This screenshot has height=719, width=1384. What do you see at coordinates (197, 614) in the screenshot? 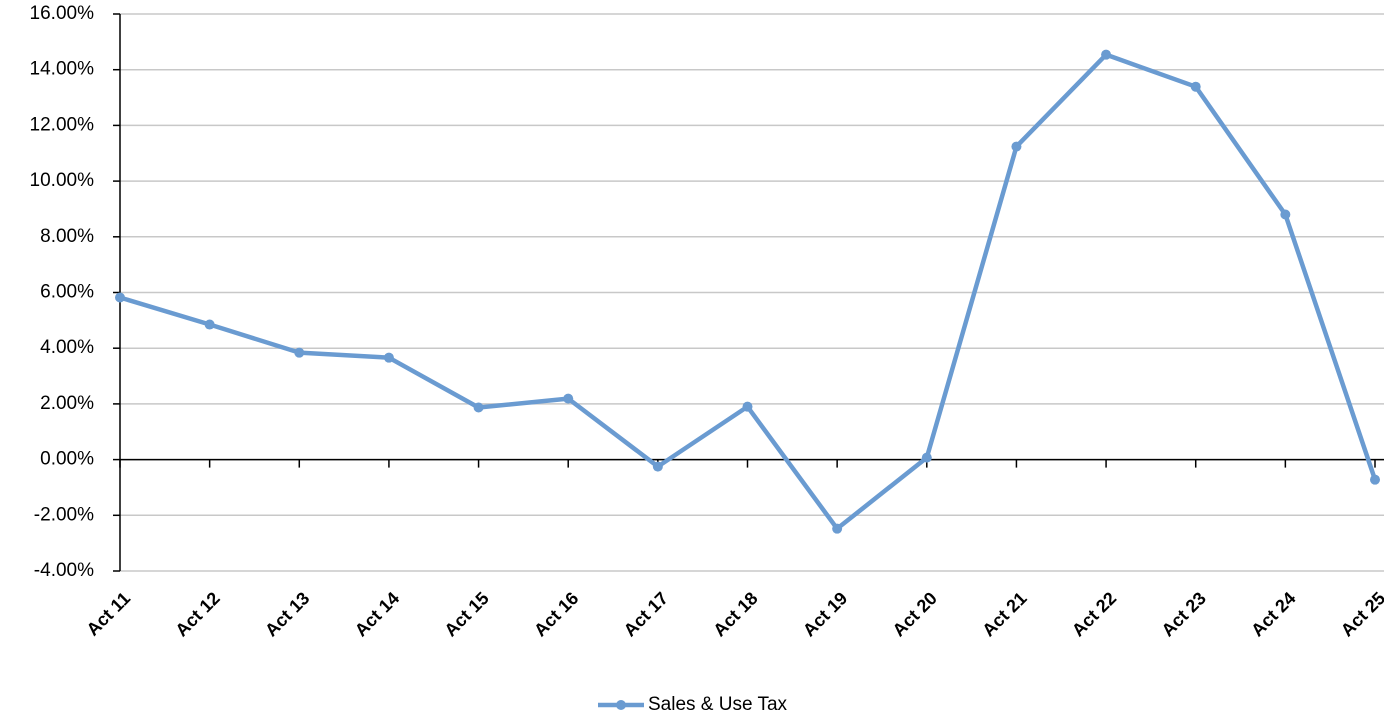
I see `x-tick-label: Act 12` at bounding box center [197, 614].